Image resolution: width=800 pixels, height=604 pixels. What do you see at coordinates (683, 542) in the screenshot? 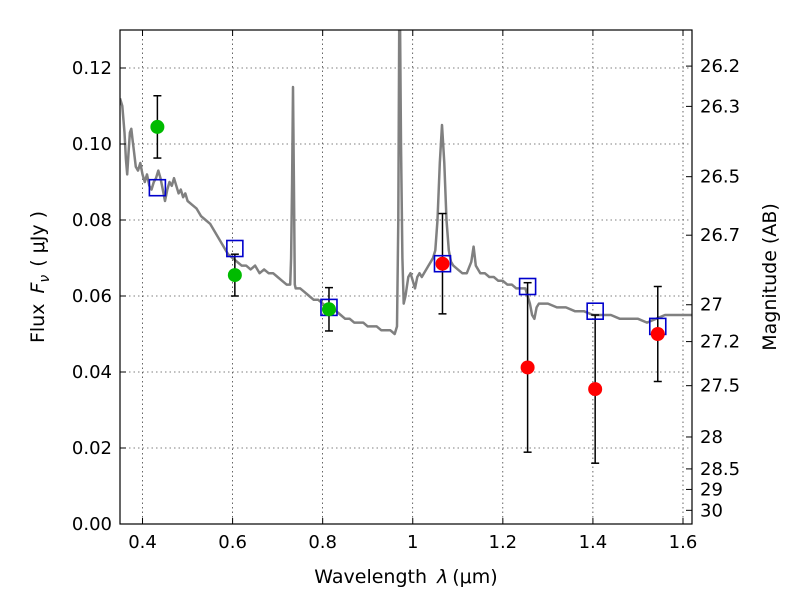
I see `x-tick-label: 1.6` at bounding box center [683, 542].